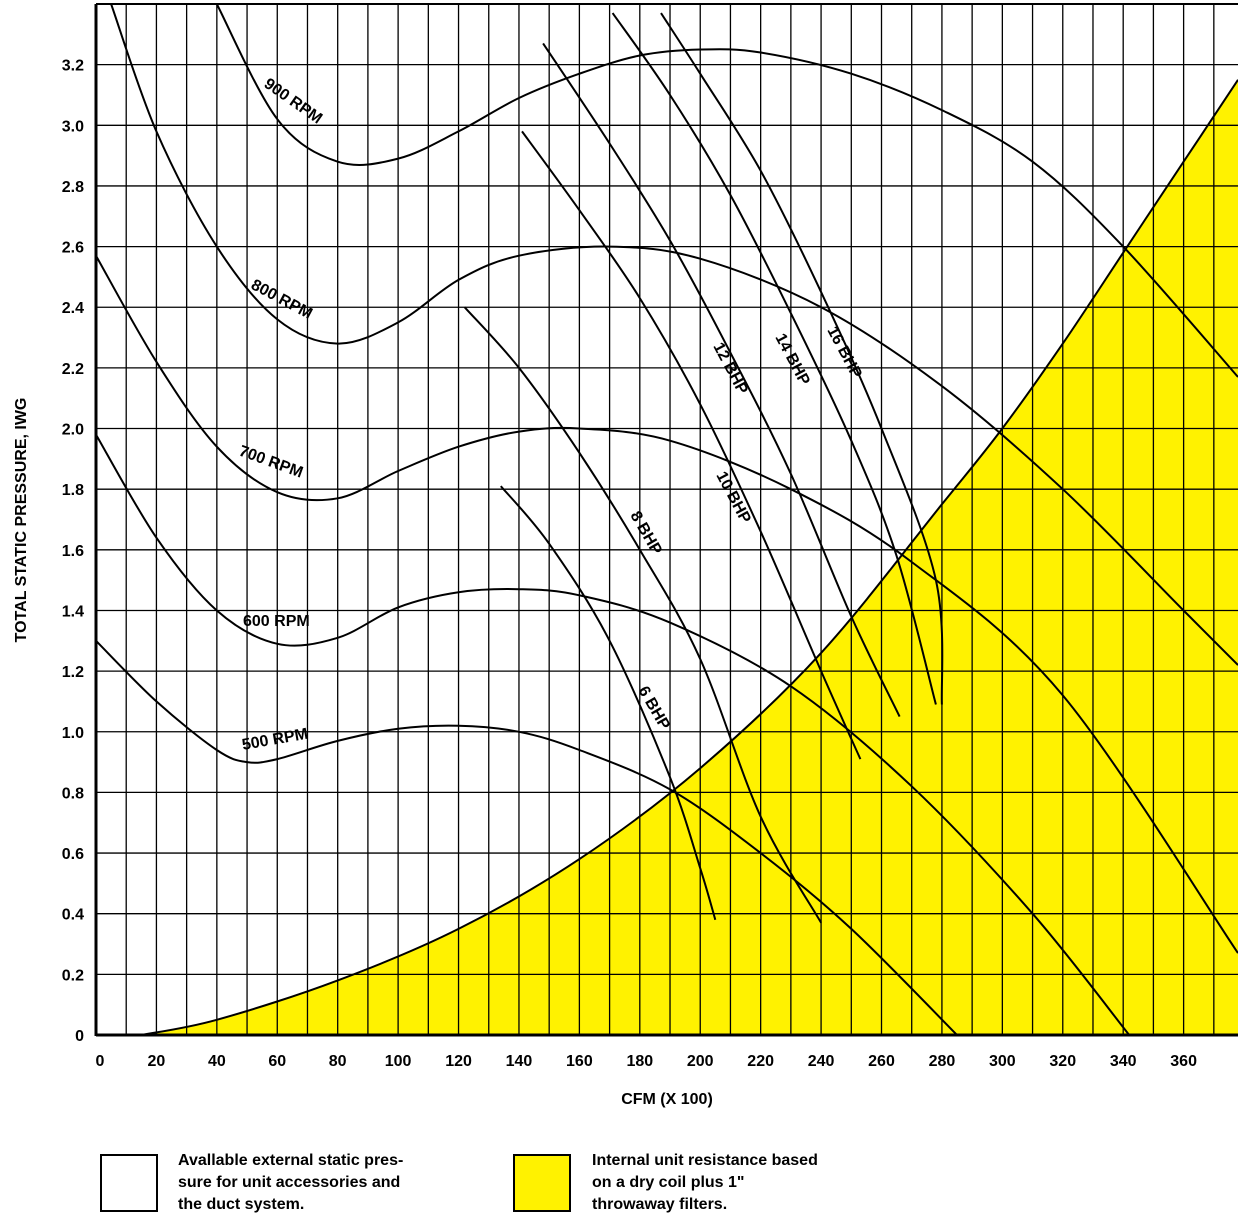 Image resolution: width=1238 pixels, height=1228 pixels. Describe the element at coordinates (73, 611) in the screenshot. I see `y-tick-label: 1.4` at that location.